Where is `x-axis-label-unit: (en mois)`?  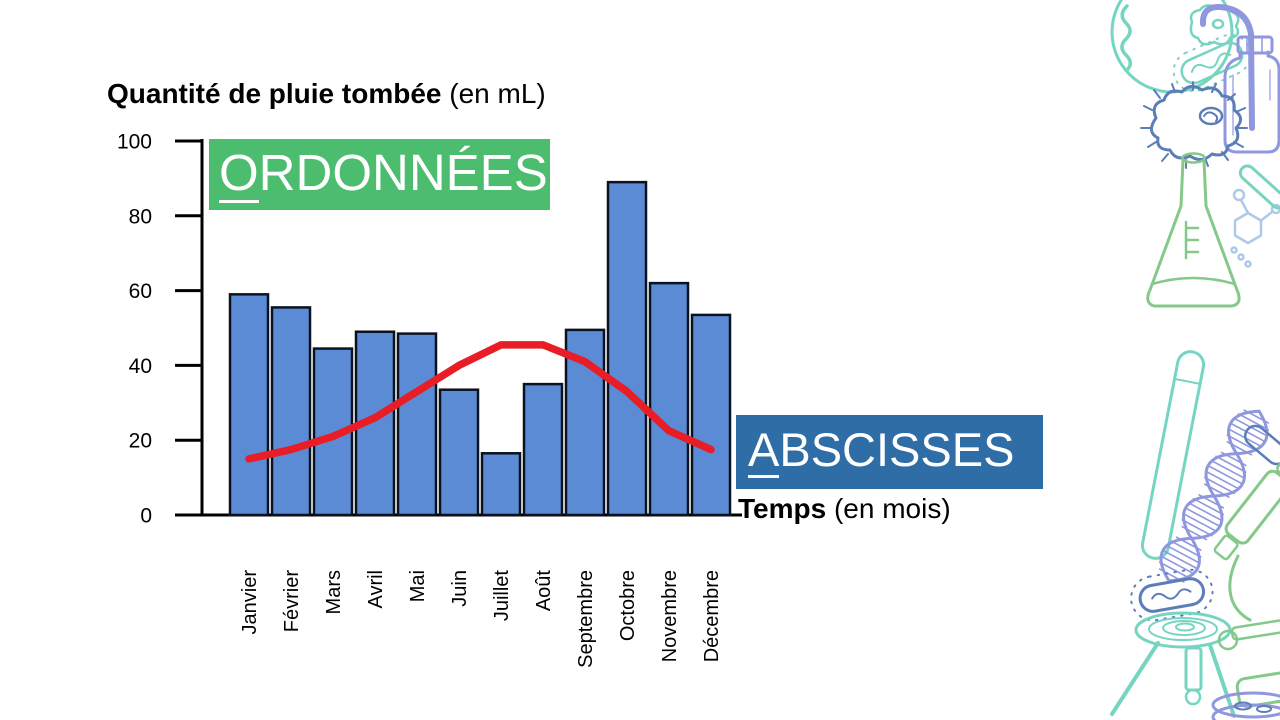 x-axis-label-unit: (en mois) is located at coordinates (888, 508).